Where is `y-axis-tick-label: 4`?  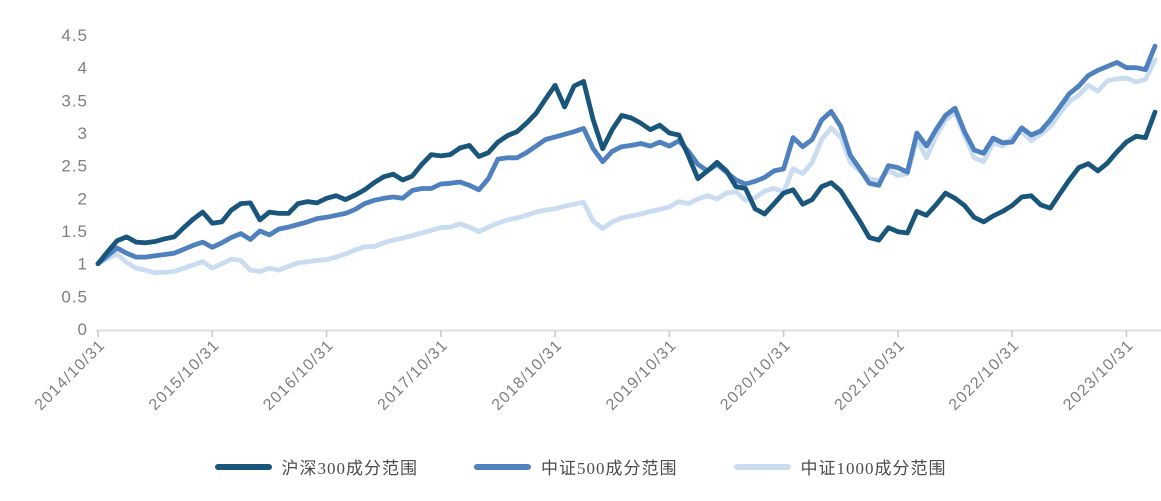
y-axis-tick-label: 4 is located at coordinates (83, 68).